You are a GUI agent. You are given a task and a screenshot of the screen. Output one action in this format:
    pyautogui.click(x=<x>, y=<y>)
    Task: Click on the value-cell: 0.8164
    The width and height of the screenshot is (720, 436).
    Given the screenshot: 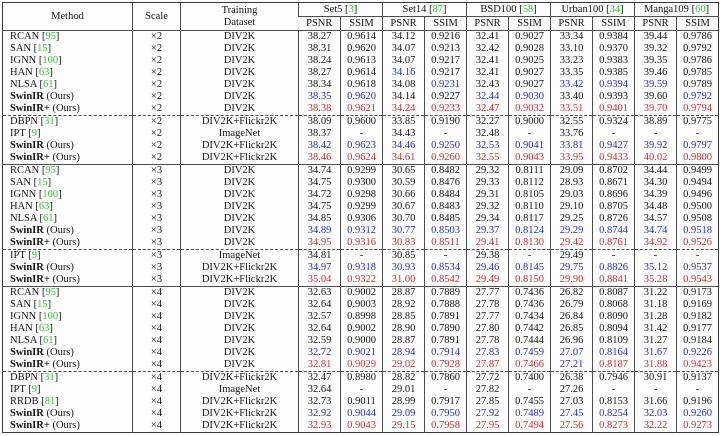 What is the action you would take?
    pyautogui.click(x=613, y=353)
    